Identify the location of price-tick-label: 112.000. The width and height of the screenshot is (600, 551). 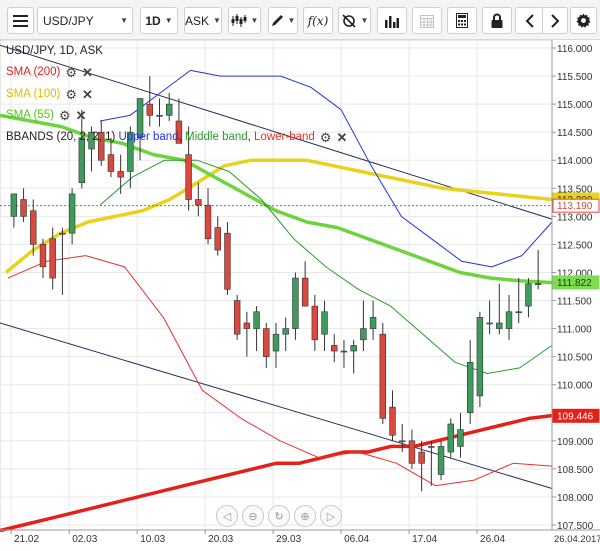
(575, 273).